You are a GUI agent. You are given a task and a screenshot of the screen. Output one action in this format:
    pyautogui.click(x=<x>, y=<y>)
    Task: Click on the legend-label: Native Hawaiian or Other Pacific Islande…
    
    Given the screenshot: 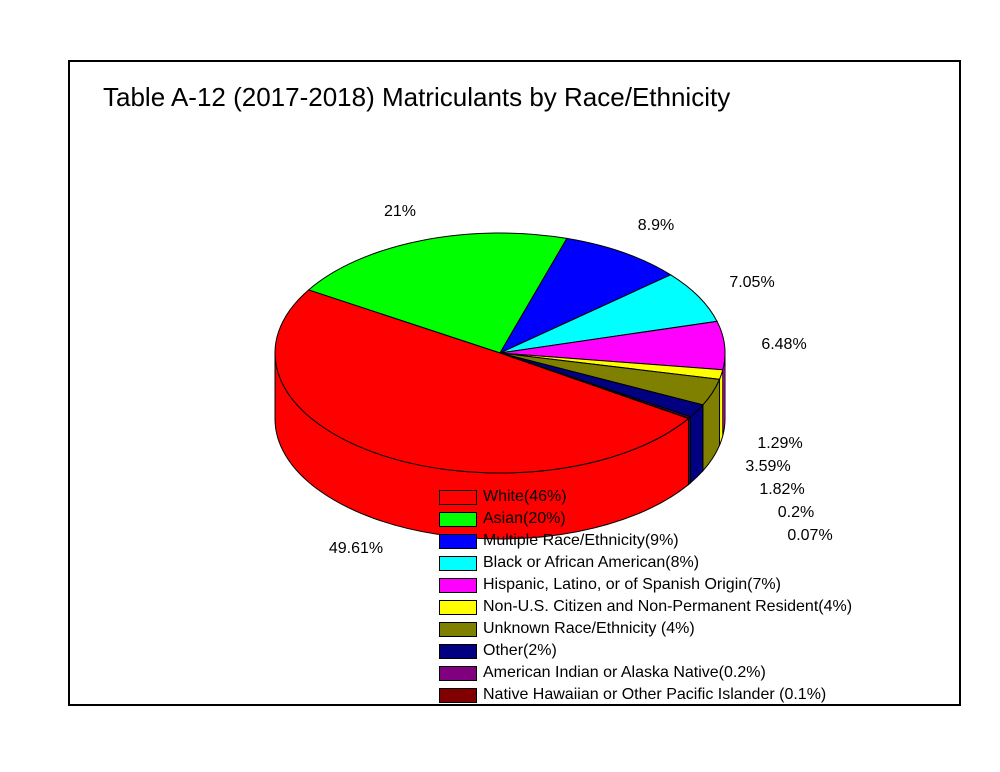 What is the action you would take?
    pyautogui.click(x=655, y=694)
    